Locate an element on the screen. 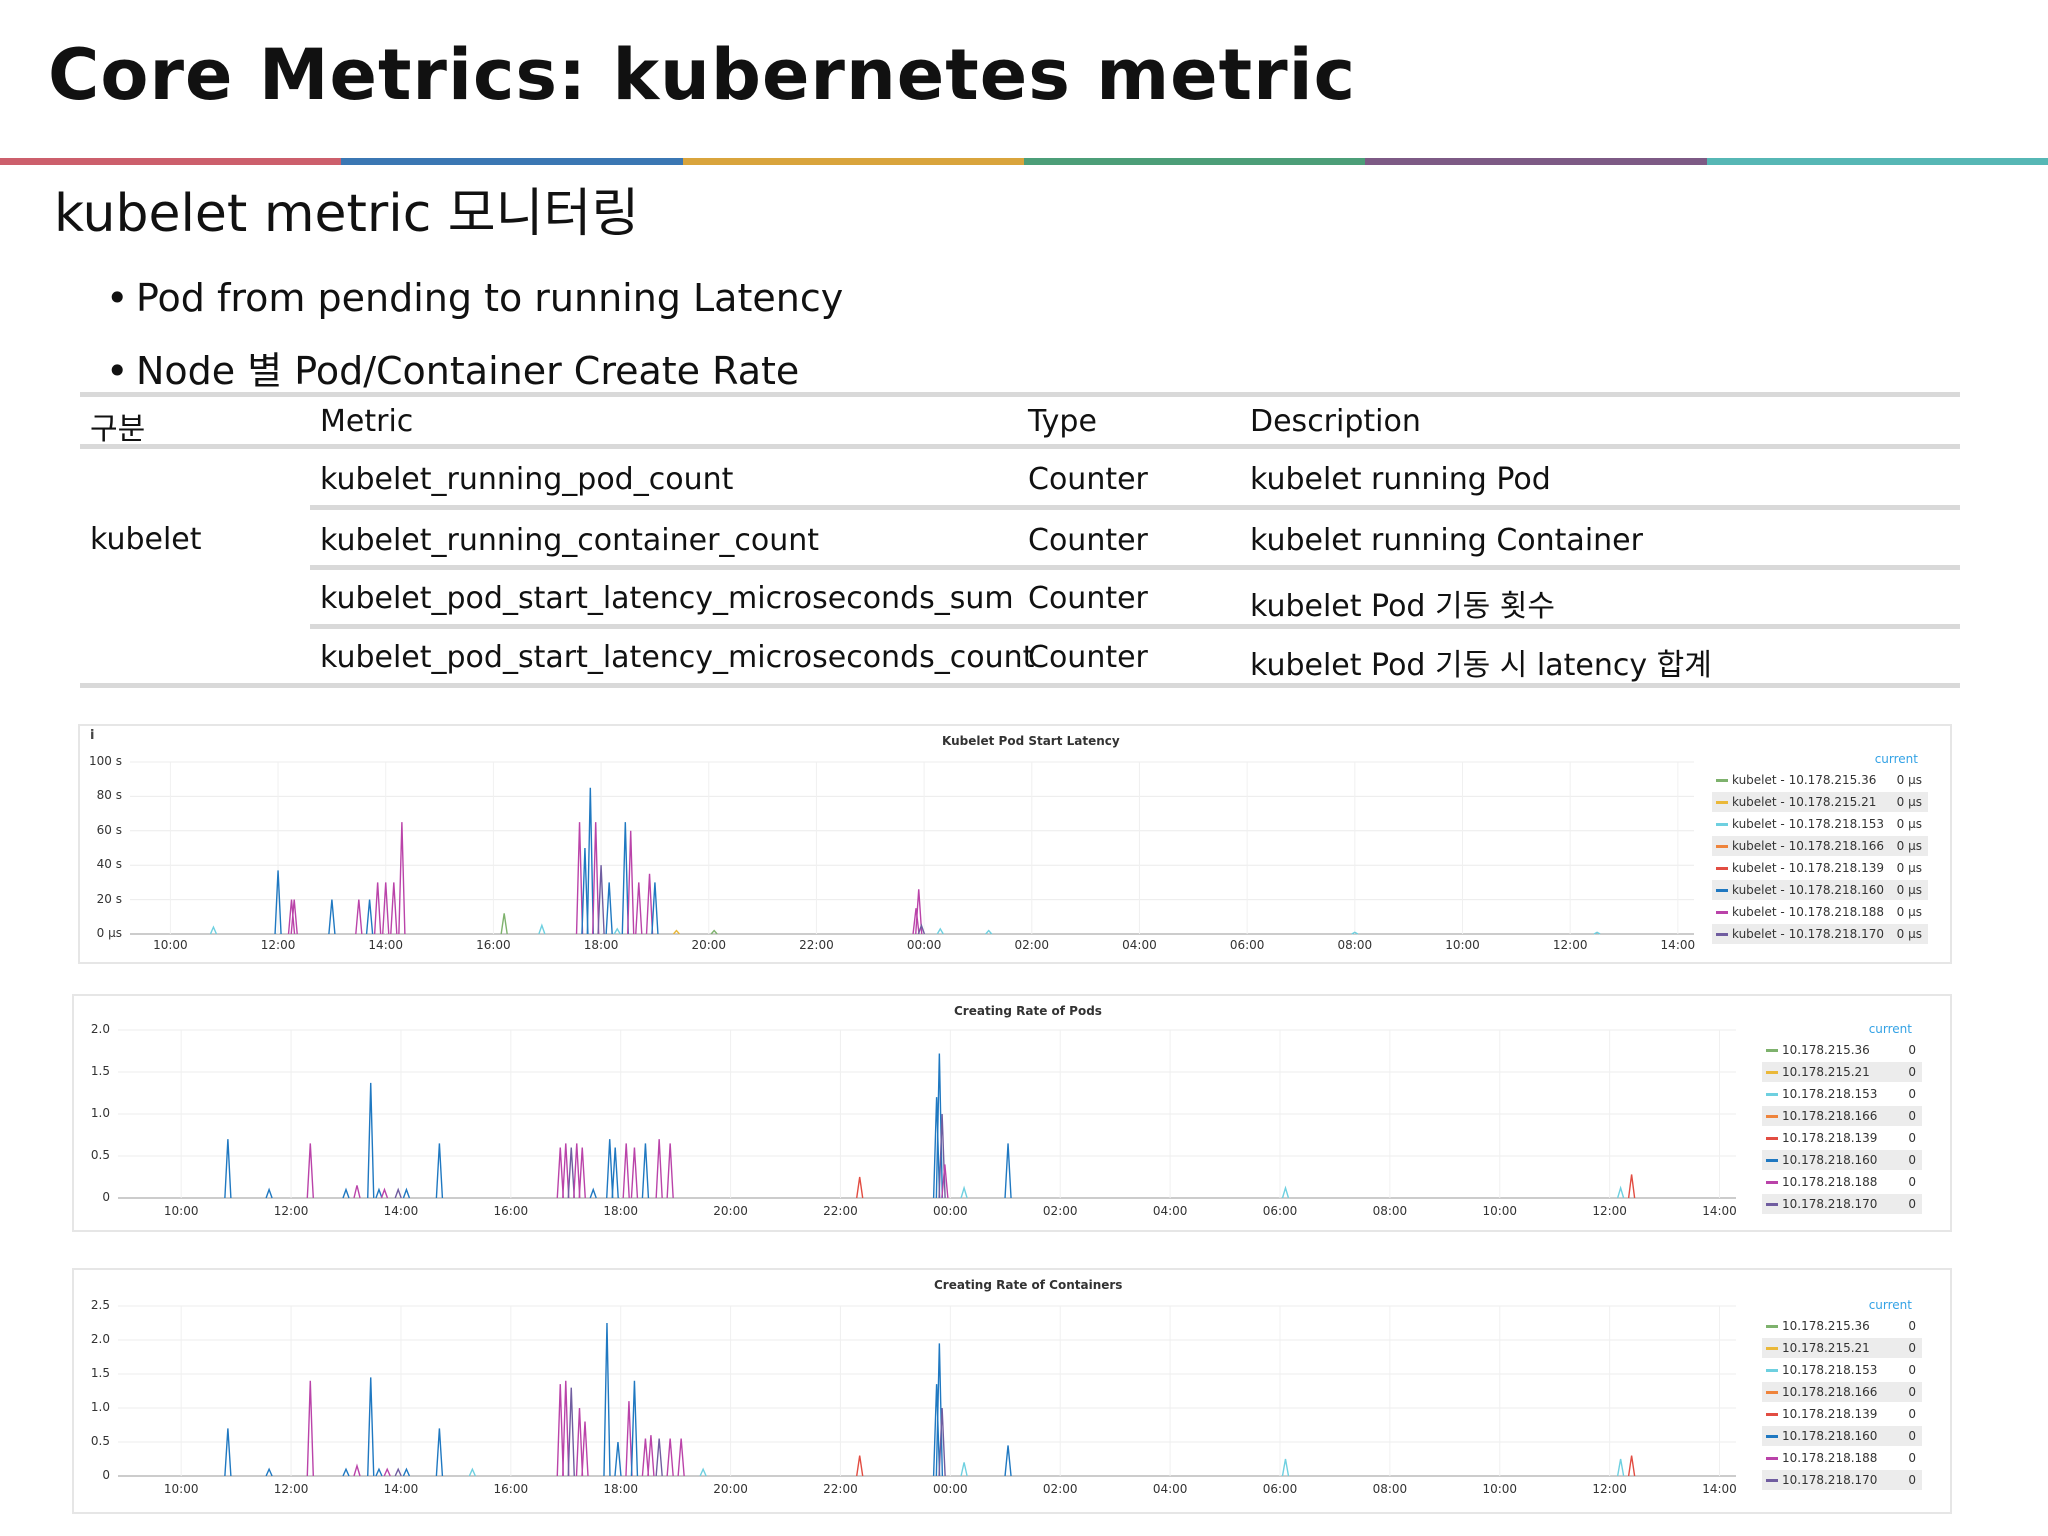  x-tick-label: 16:00 is located at coordinates (511, 1211).